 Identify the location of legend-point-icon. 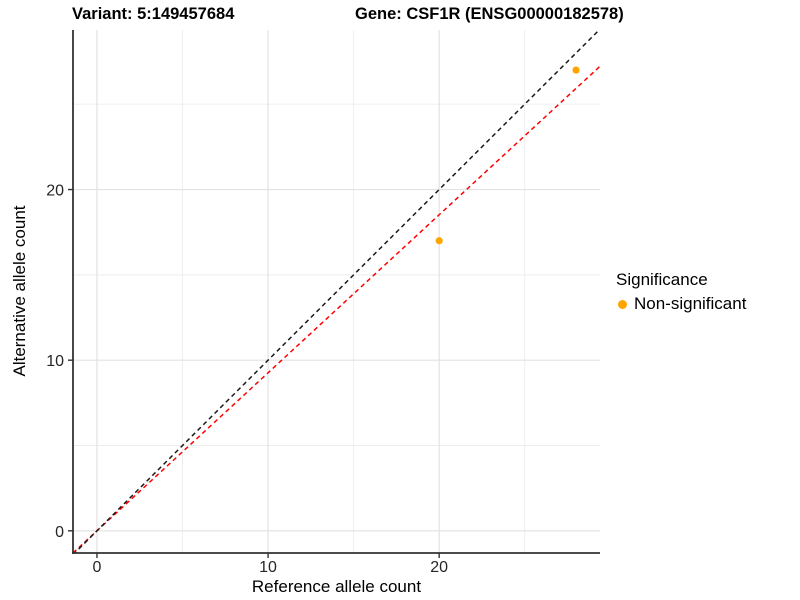
(622, 304).